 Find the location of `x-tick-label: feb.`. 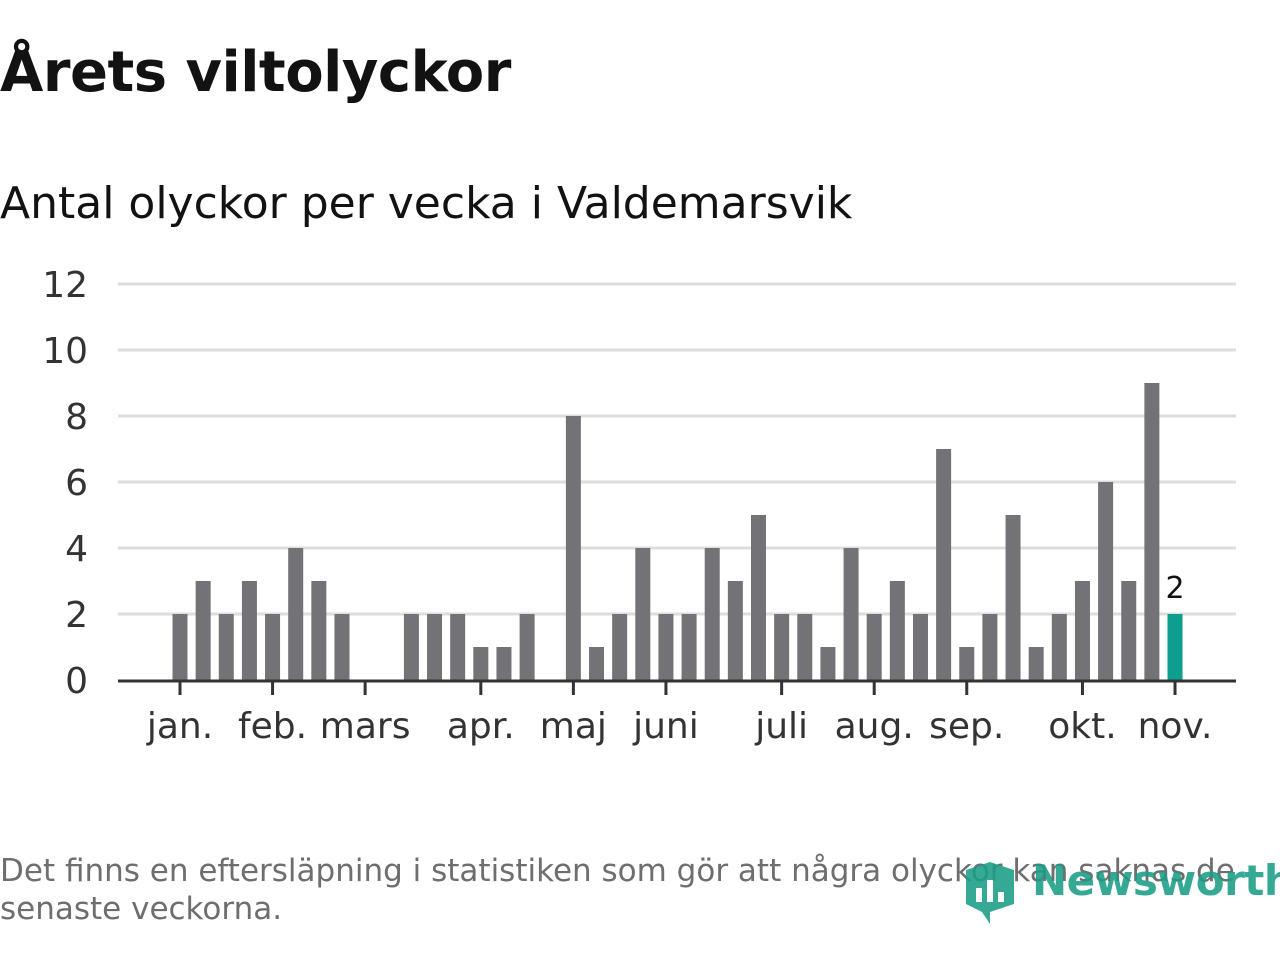

x-tick-label: feb. is located at coordinates (272, 726).